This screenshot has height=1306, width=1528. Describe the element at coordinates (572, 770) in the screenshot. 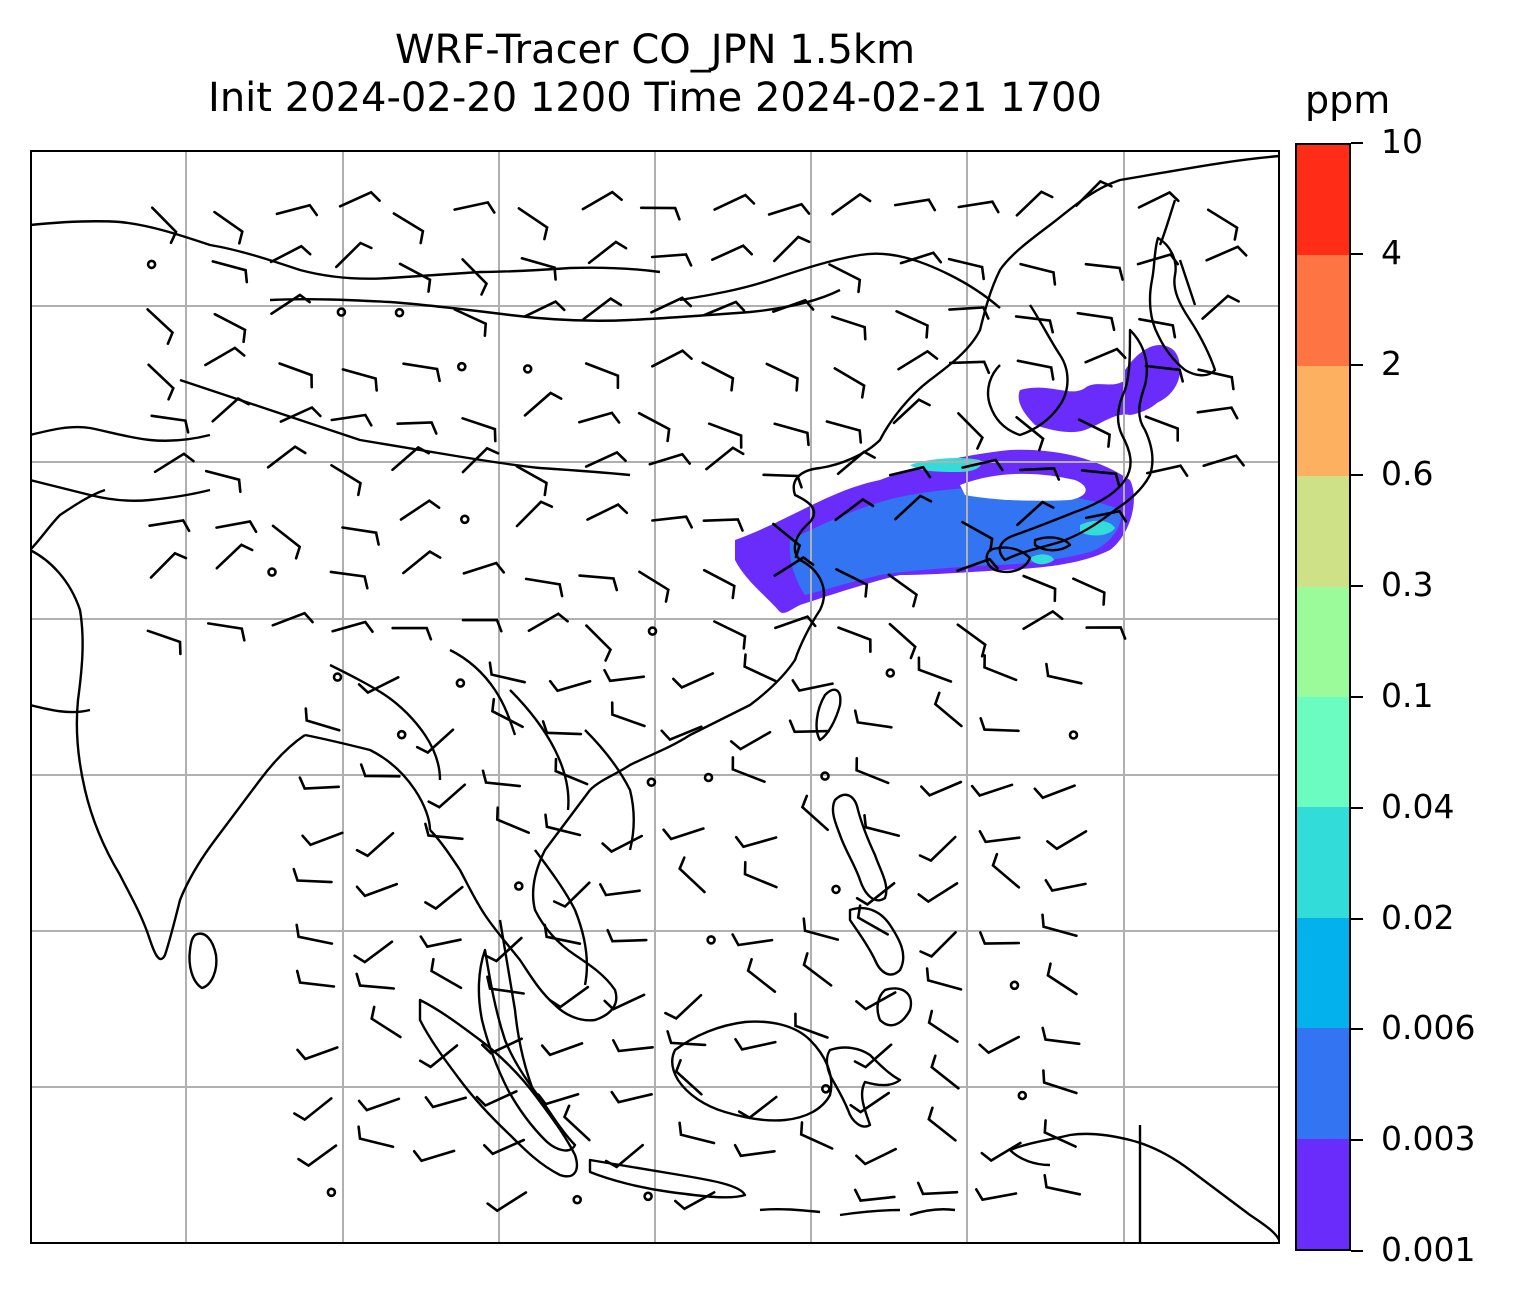

I see `border-laos-vietnam` at that location.